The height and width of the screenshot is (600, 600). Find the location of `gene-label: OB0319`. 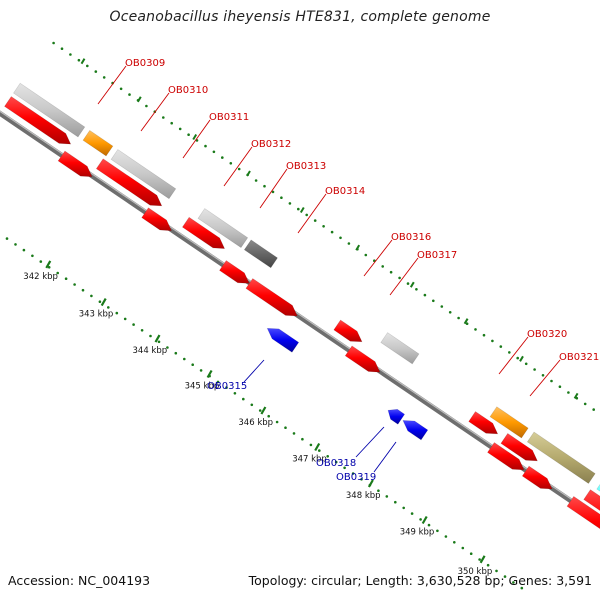

gene-label: OB0319 is located at coordinates (356, 477).